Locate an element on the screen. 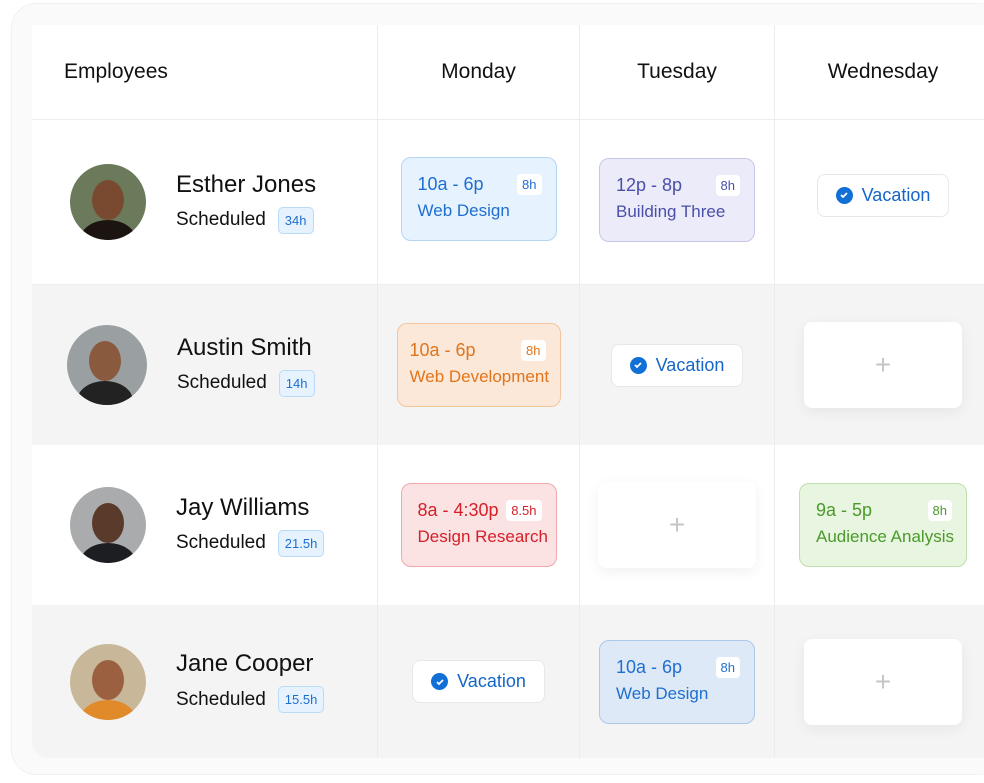 The width and height of the screenshot is (984, 783). employee-name: Jay Williams is located at coordinates (243, 507).